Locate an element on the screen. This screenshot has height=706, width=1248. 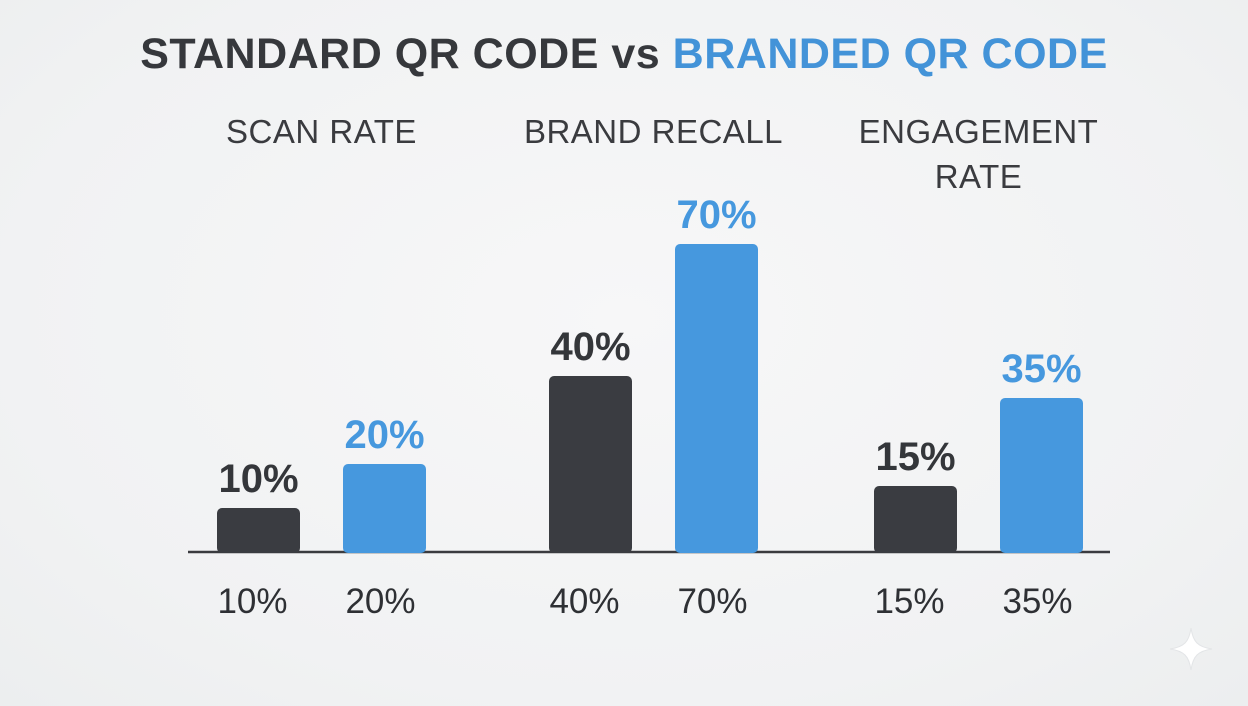
category-label: ENGAGEMENT is located at coordinates (979, 131).